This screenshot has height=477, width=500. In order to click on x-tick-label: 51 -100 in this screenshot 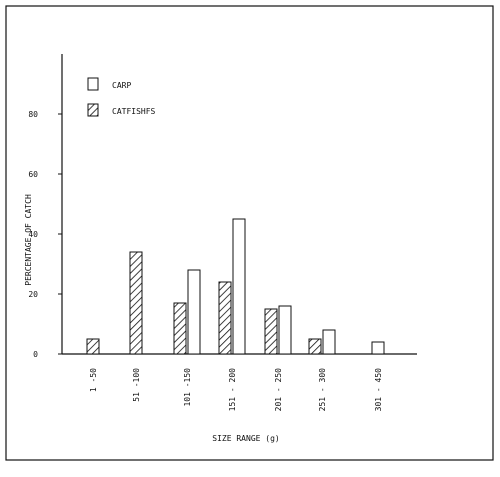, I will do `click(136, 385)`.